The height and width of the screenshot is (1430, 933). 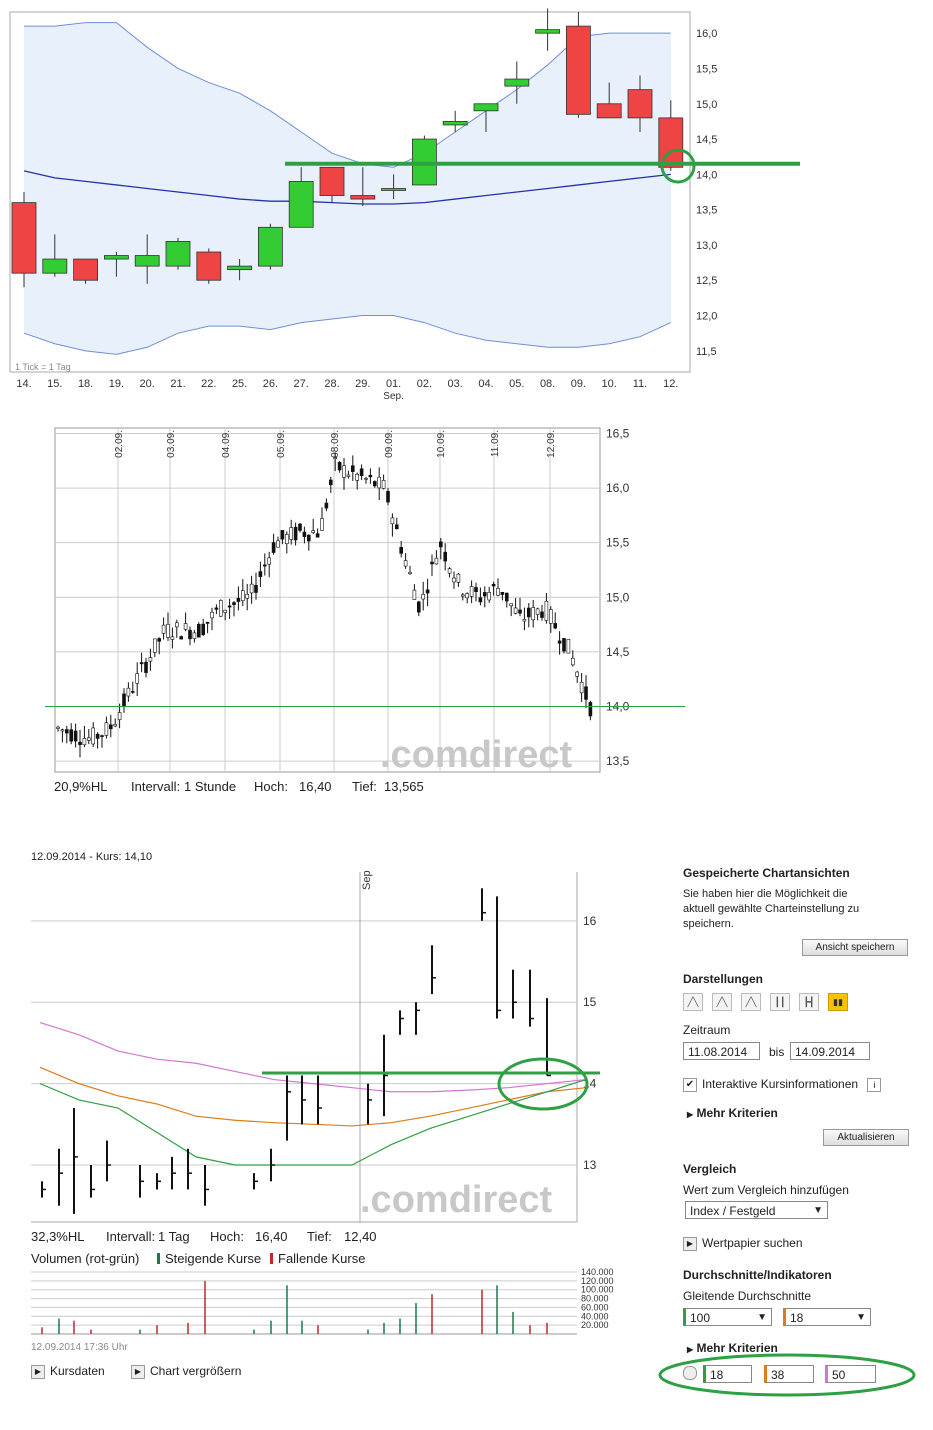 I want to click on mehr-kriterien-link-2: ▶ Mehr Kriterien, so click(x=732, y=1348).